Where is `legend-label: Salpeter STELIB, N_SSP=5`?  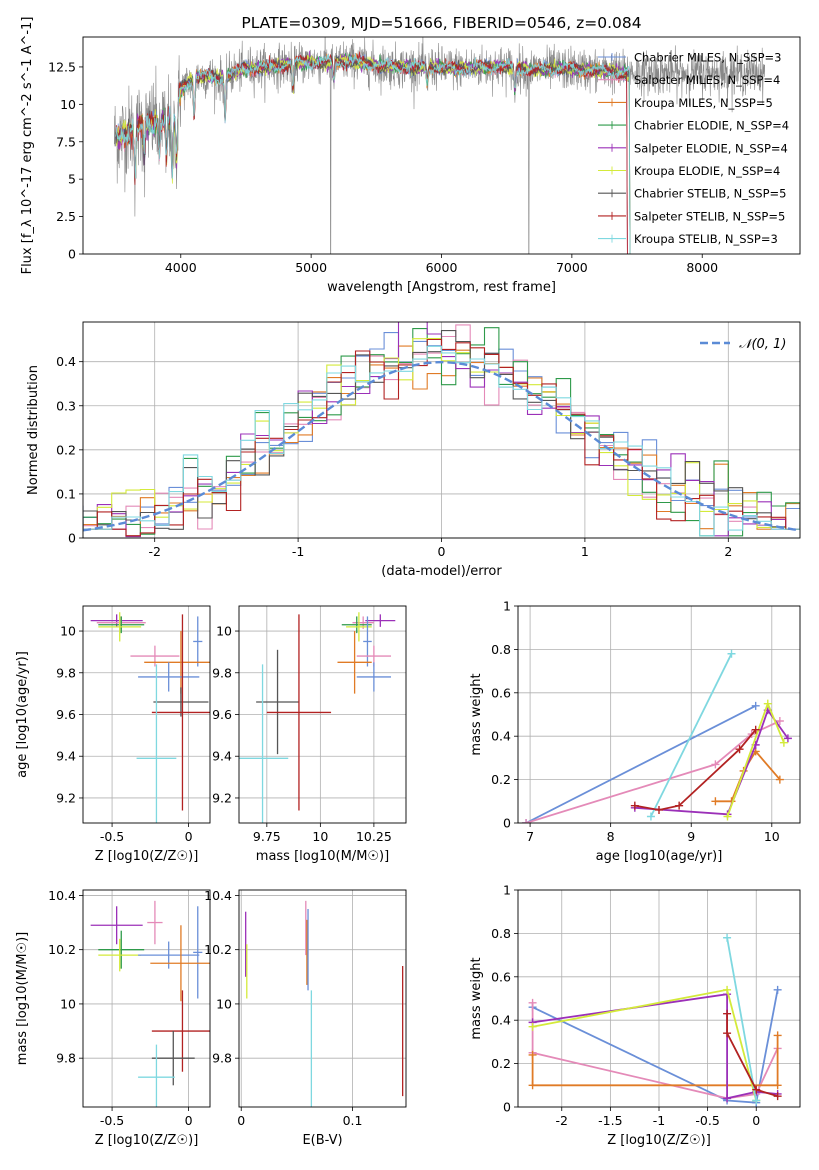 legend-label: Salpeter STELIB, N_SSP=5 is located at coordinates (709, 216).